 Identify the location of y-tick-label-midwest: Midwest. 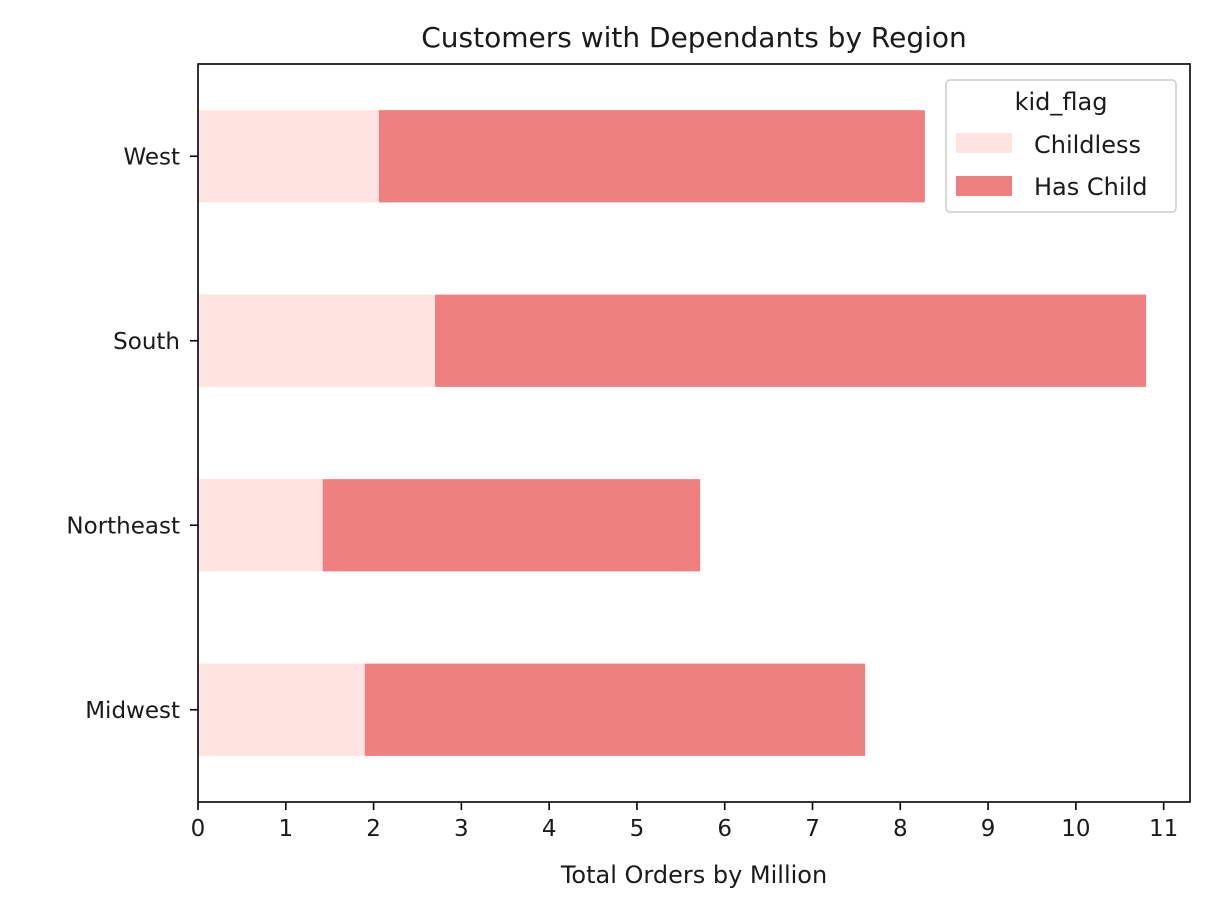
(132, 711).